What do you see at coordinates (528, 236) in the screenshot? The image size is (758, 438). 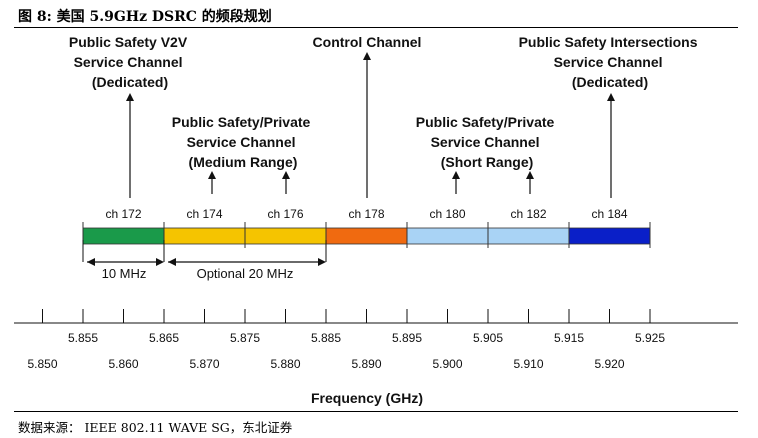 I see `channel-segment-ch182` at bounding box center [528, 236].